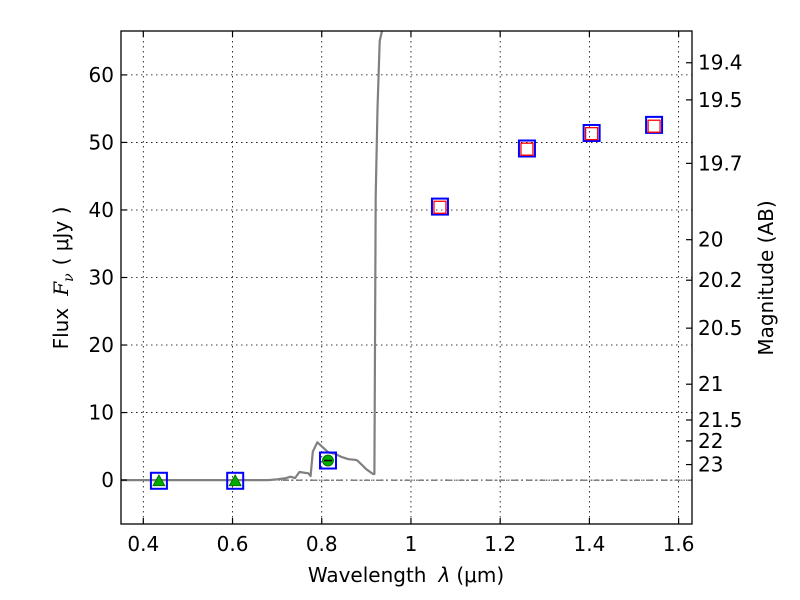 This screenshot has height=600, width=800. What do you see at coordinates (406, 575) in the screenshot?
I see `x-axis-label: Wavelength λ (μm)` at bounding box center [406, 575].